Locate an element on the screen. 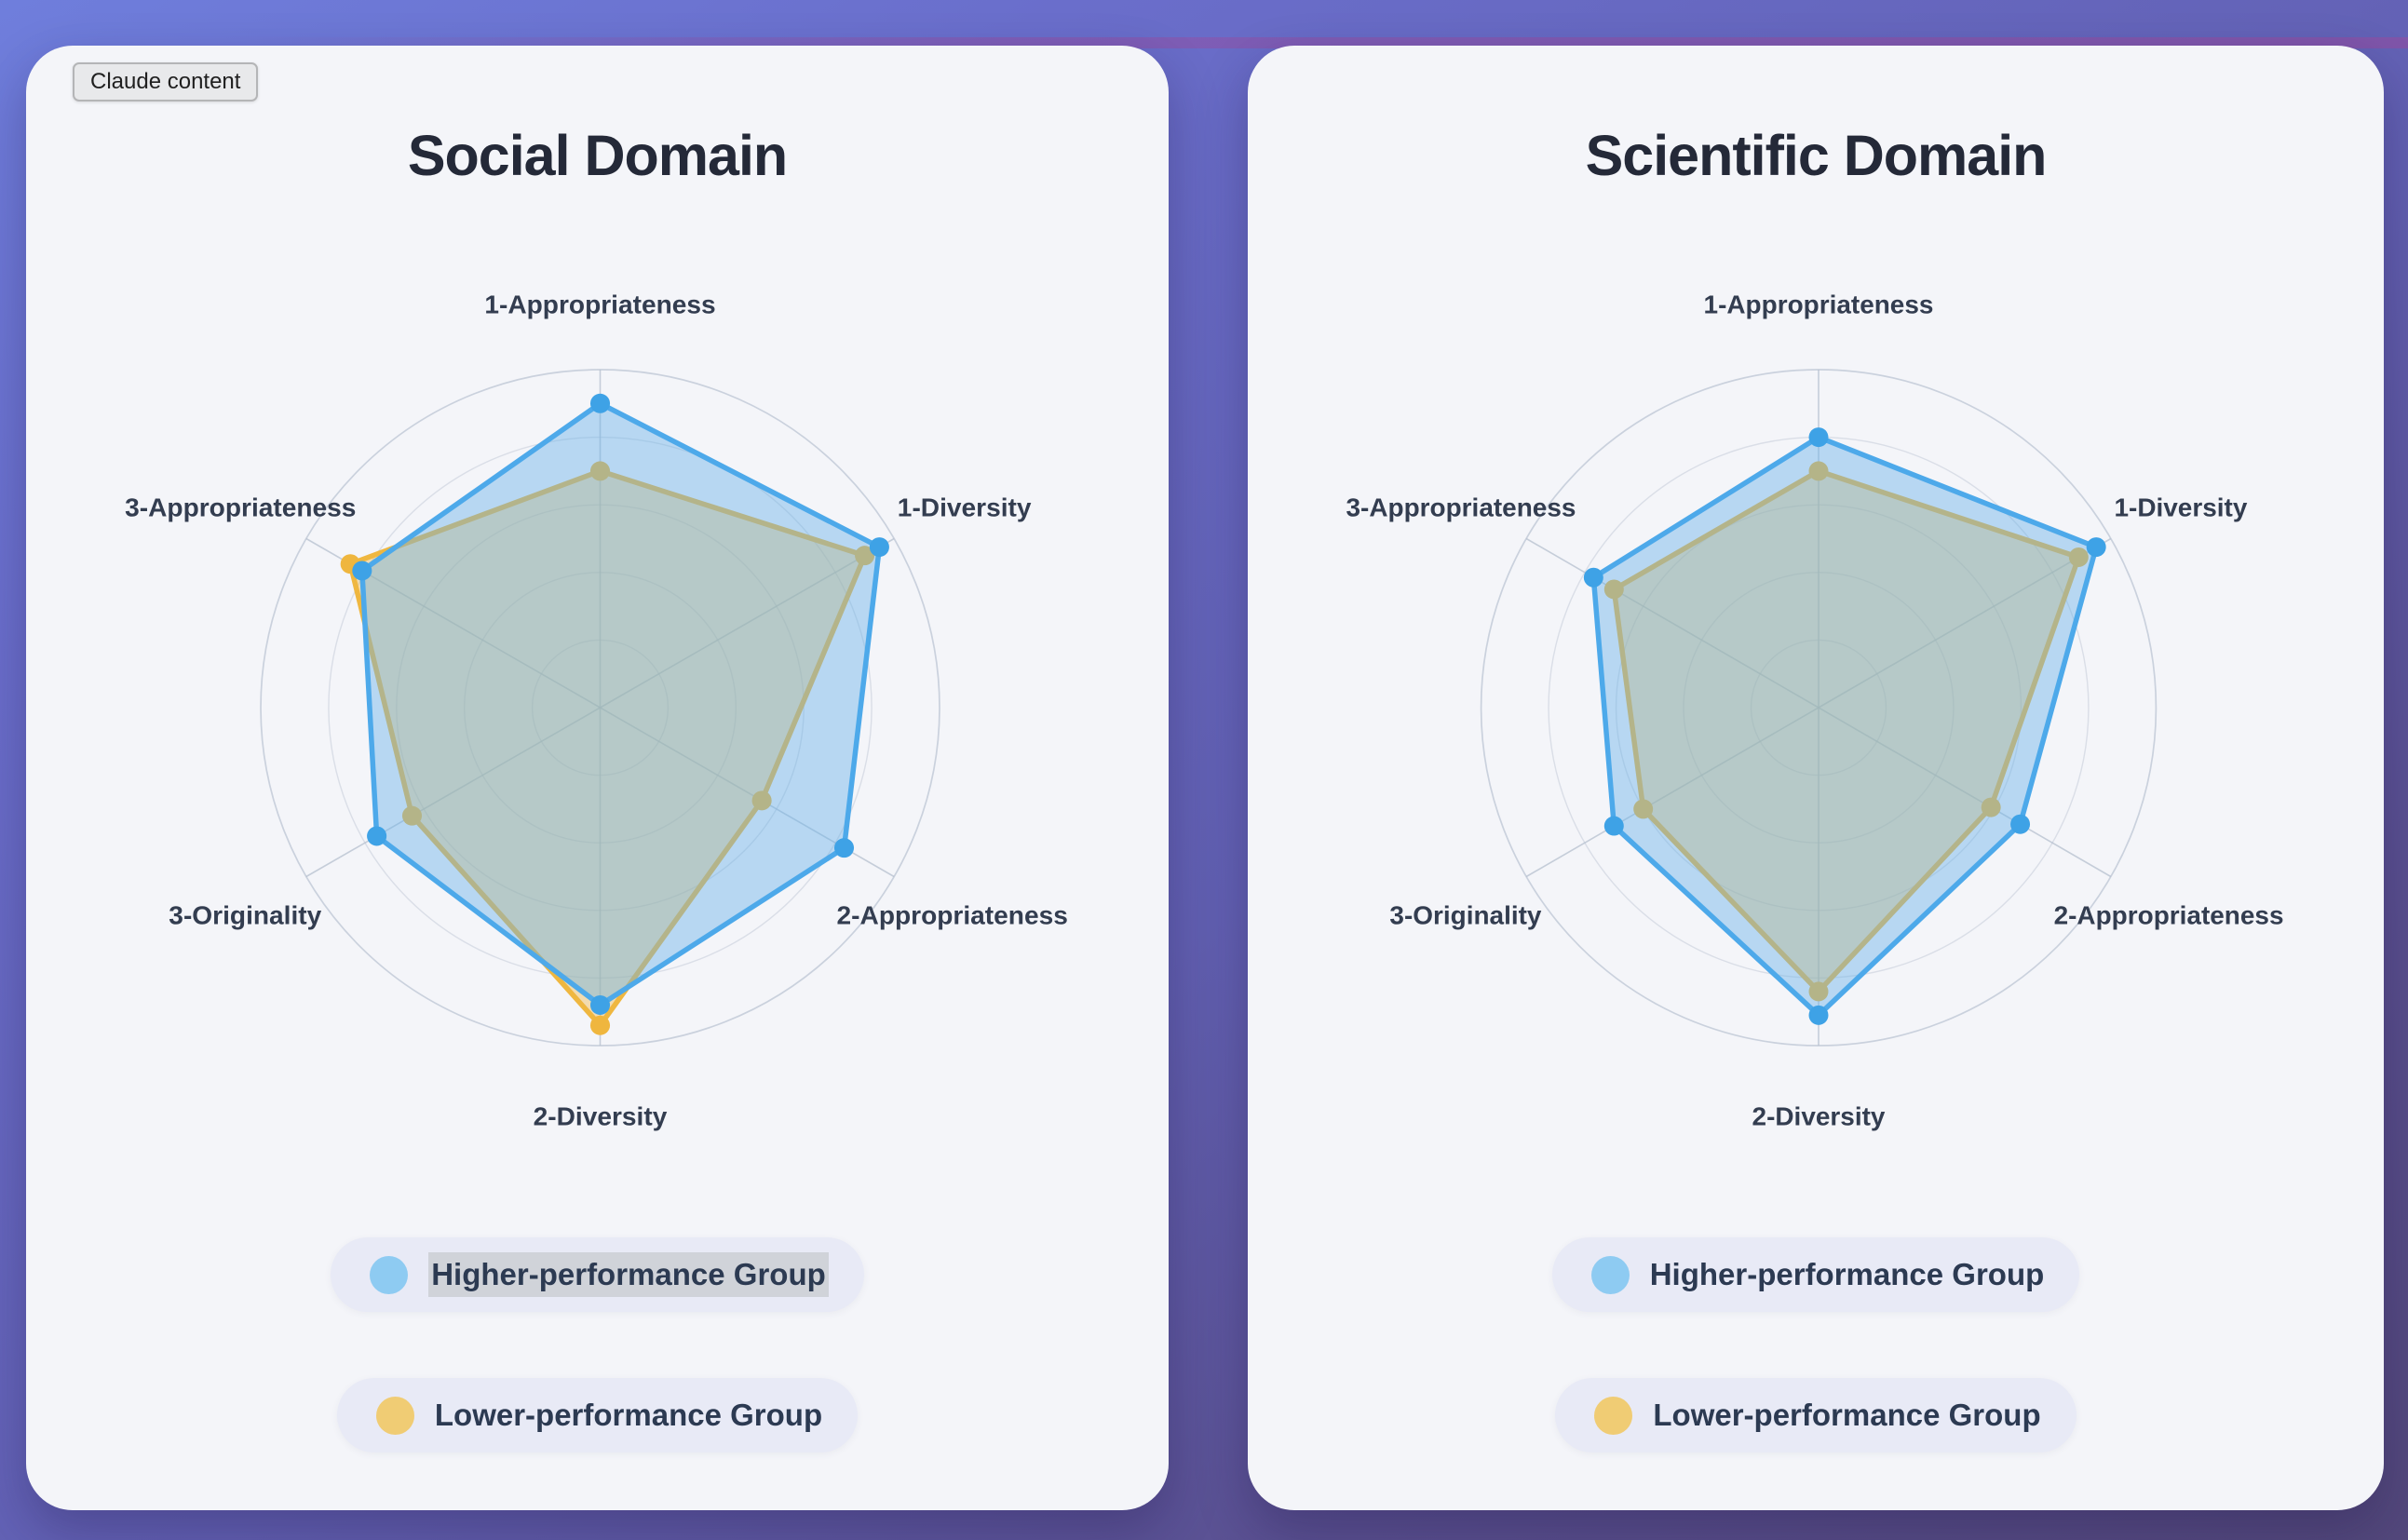 This screenshot has width=2408, height=1540. claude-content-badge: Claude content is located at coordinates (166, 82).